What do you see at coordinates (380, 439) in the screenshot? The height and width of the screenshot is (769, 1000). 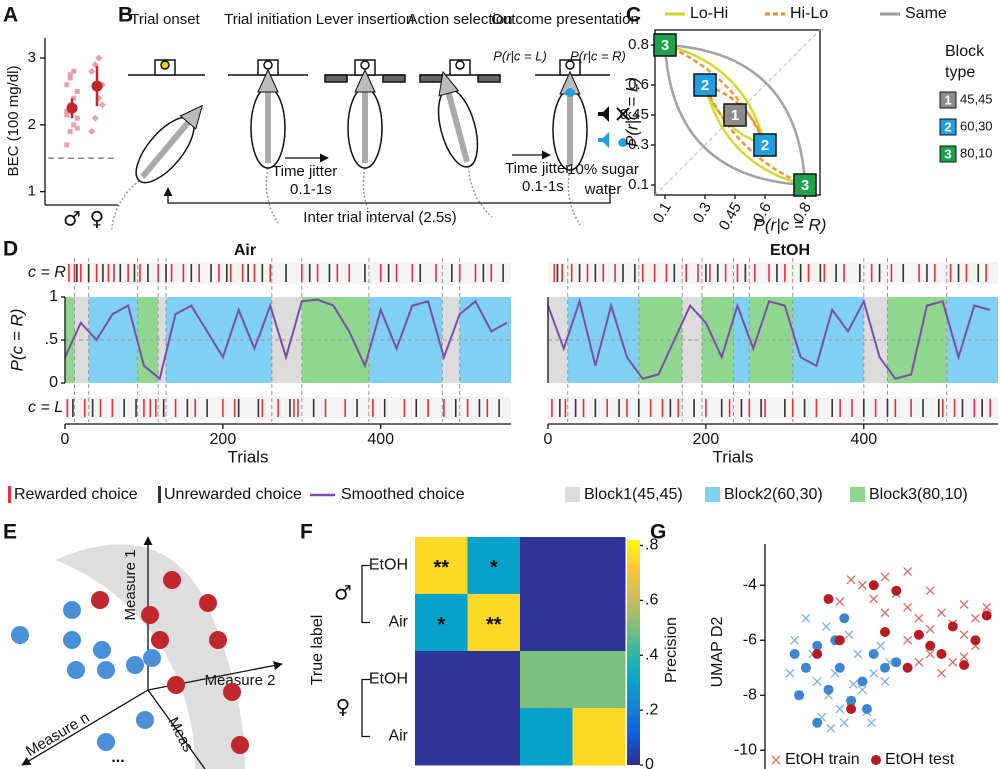 I see `x-tick-label: 400` at bounding box center [380, 439].